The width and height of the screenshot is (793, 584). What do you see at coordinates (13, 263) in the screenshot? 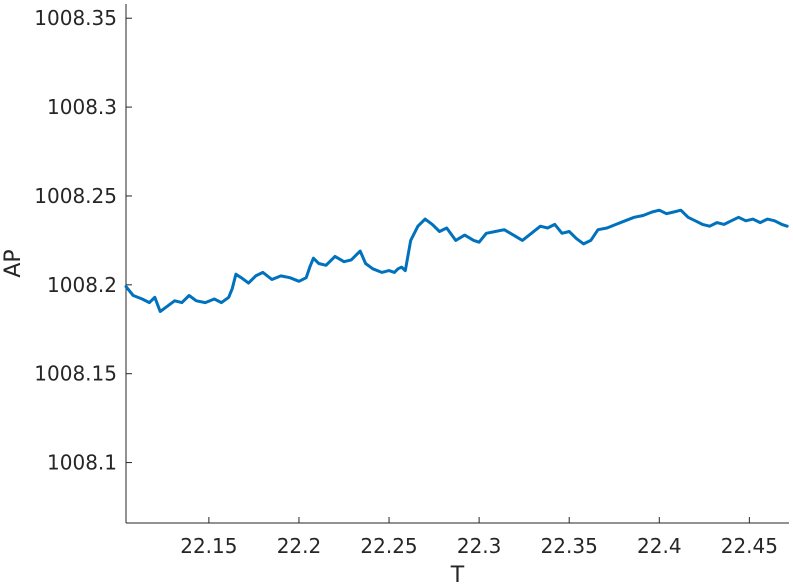
I see `y-axis-label: AP` at bounding box center [13, 263].